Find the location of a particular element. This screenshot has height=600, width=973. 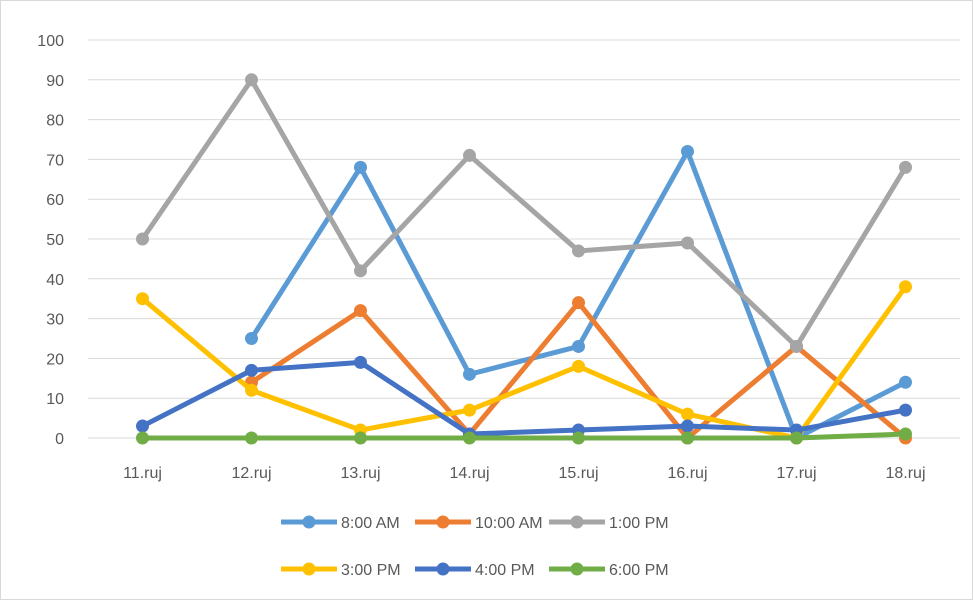

y-tick-label: 30 is located at coordinates (55, 320).